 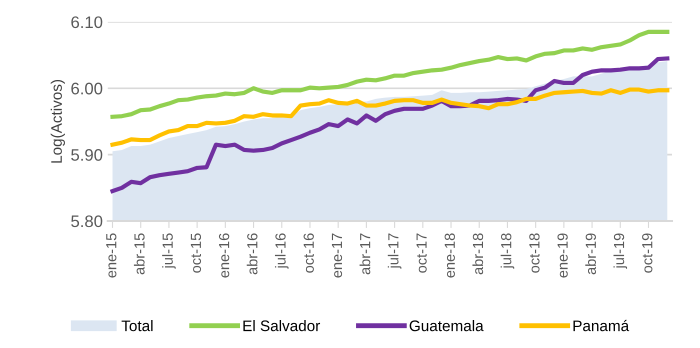 What do you see at coordinates (309, 253) in the screenshot?
I see `x-tick-label: oct-16` at bounding box center [309, 253].